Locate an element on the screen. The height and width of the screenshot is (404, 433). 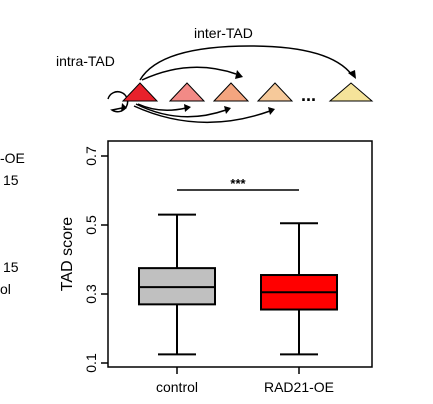
significance-label: *** is located at coordinates (238, 183).